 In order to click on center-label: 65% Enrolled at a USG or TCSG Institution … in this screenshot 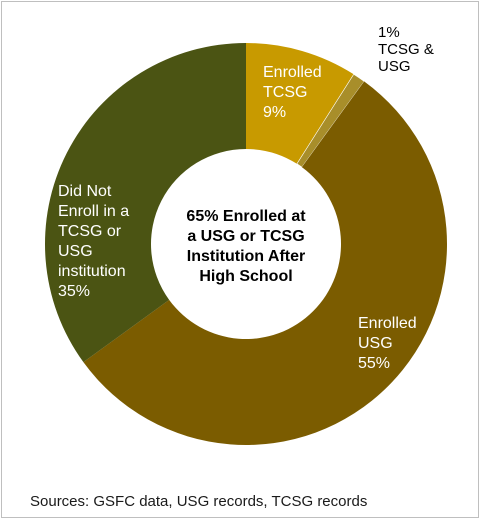, I will do `click(246, 246)`.